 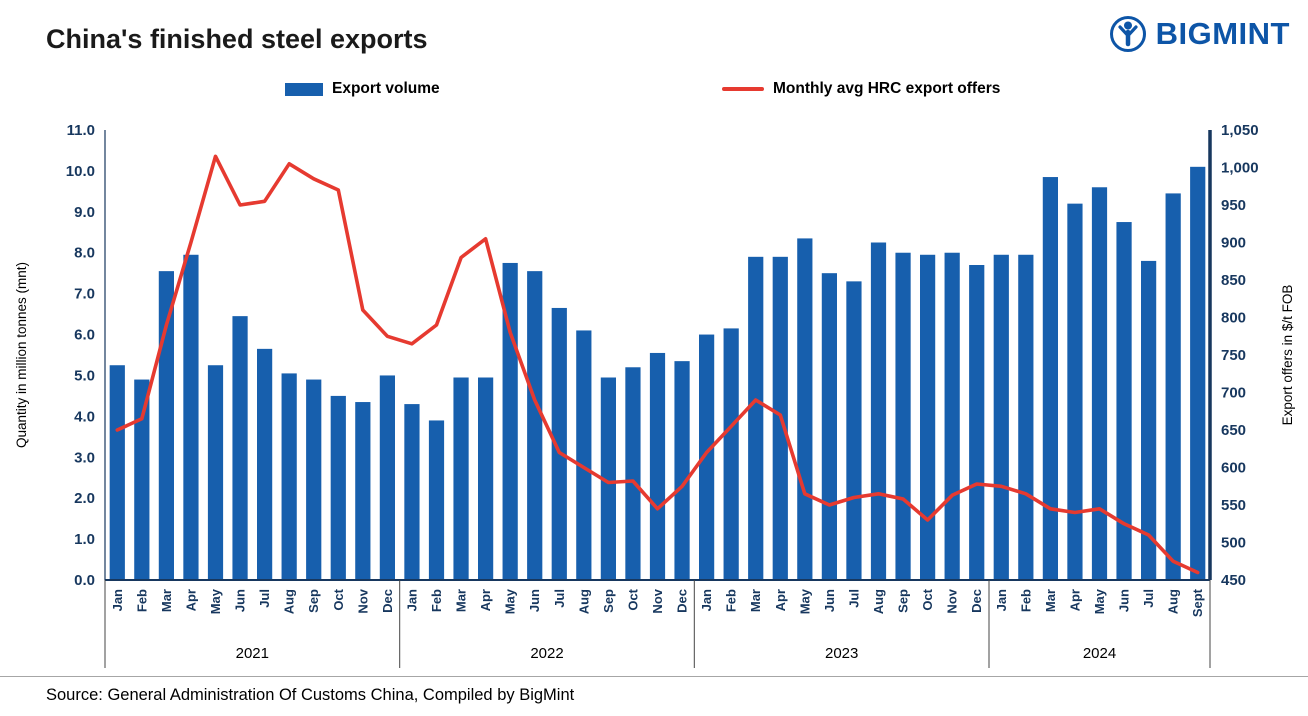 I want to click on y-right-tick-label: 450, so click(x=1233, y=580).